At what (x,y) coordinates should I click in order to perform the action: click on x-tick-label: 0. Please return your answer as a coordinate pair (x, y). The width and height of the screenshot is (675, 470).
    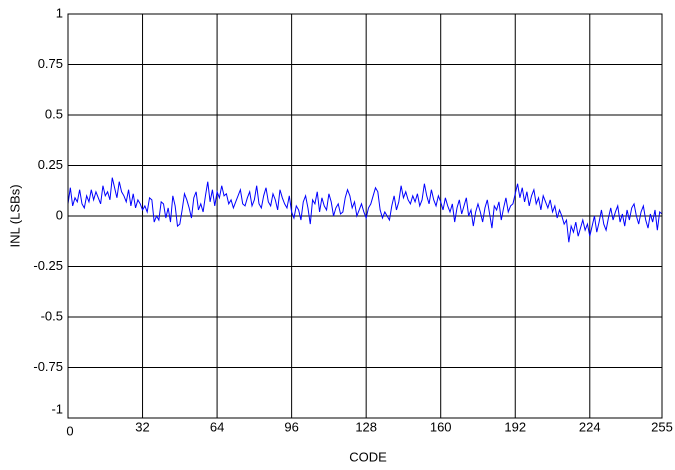
    Looking at the image, I should click on (69, 430).